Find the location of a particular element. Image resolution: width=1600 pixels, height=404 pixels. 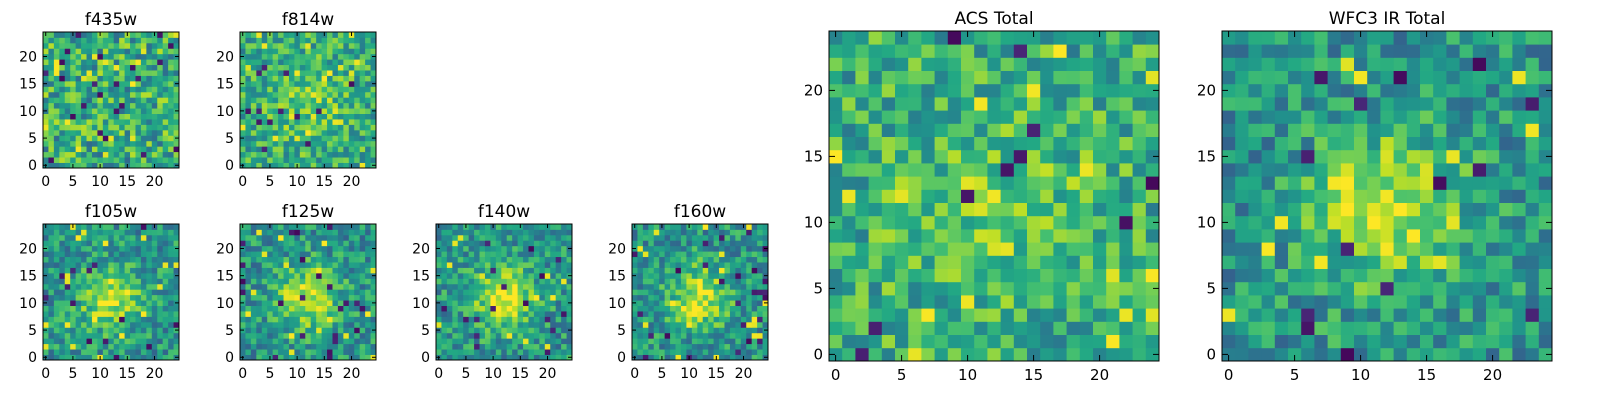

x-tick-label: 15 is located at coordinates (127, 374).